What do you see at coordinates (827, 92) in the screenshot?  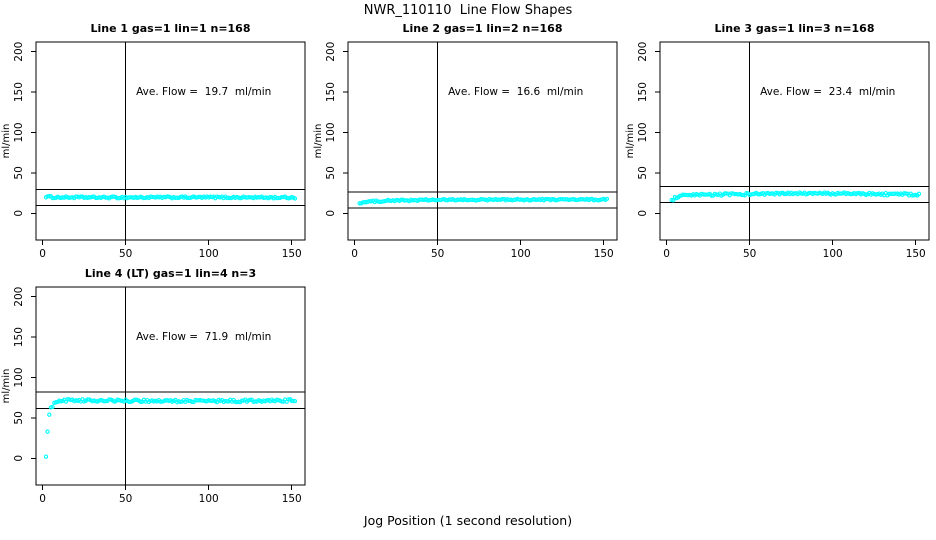 I see `ave-flow-annotation: Ave. Flow = 23.4 ml/min` at bounding box center [827, 92].